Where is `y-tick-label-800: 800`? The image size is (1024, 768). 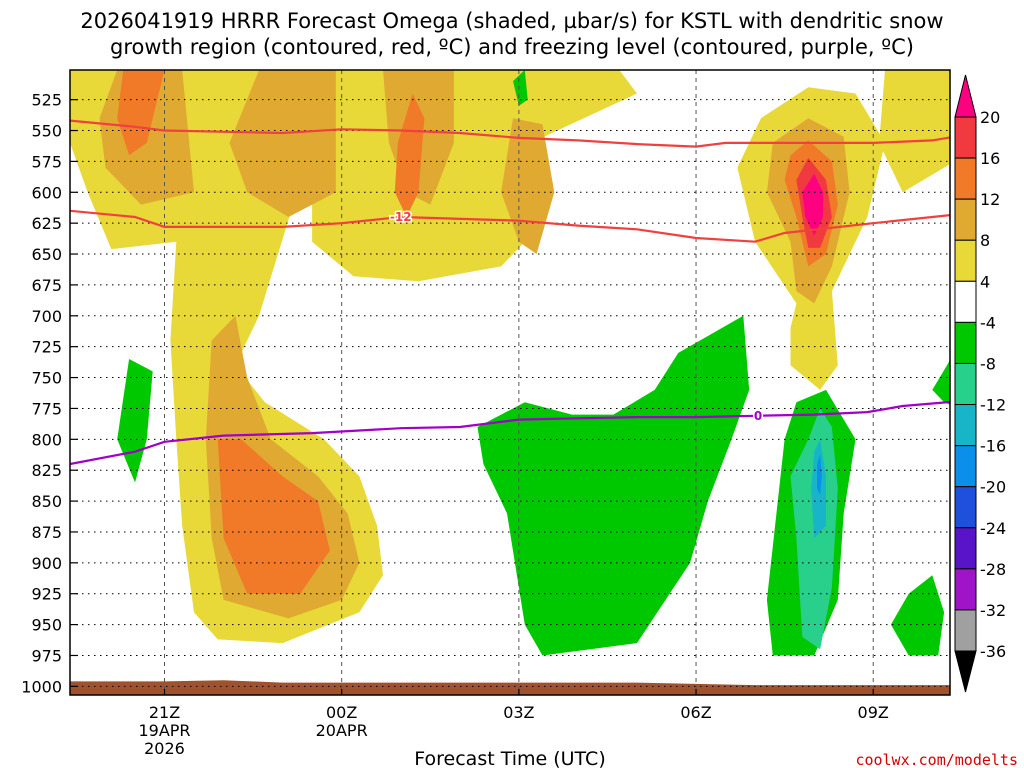 y-tick-label-800: 800 is located at coordinates (46, 439).